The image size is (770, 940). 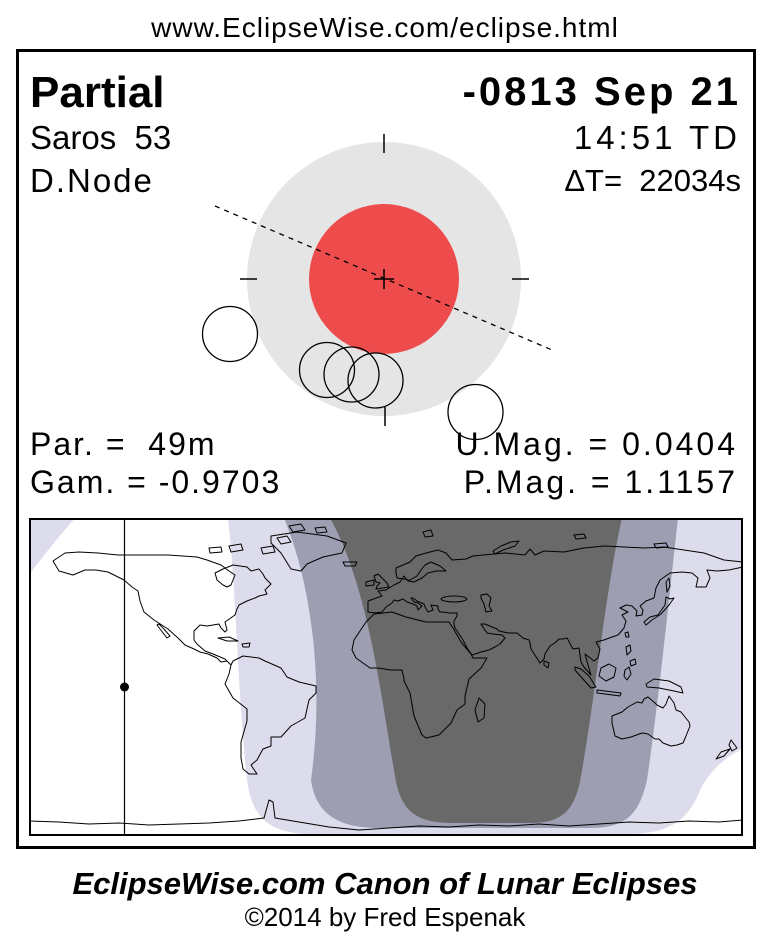 What do you see at coordinates (124, 687) in the screenshot?
I see `sub-lunar-point-dot` at bounding box center [124, 687].